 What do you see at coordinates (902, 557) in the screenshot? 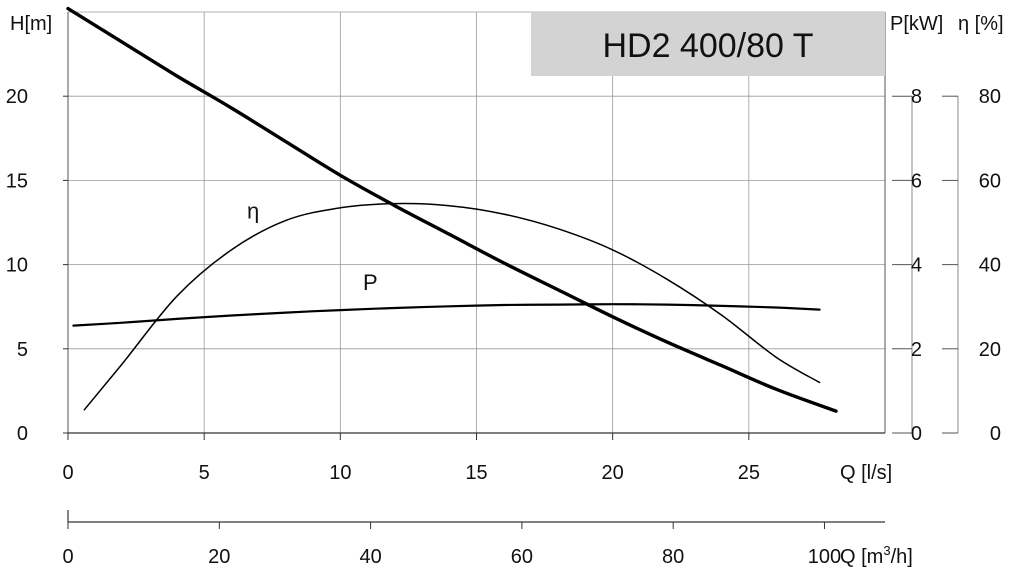
I see `x2-label-suffix: /h]` at bounding box center [902, 557].